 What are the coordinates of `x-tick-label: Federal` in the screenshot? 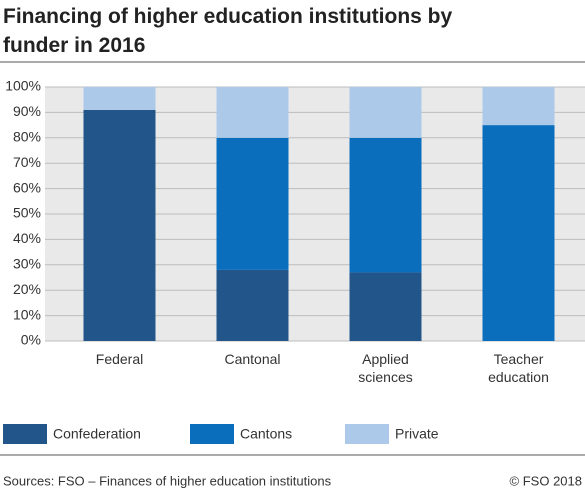 It's located at (119, 359).